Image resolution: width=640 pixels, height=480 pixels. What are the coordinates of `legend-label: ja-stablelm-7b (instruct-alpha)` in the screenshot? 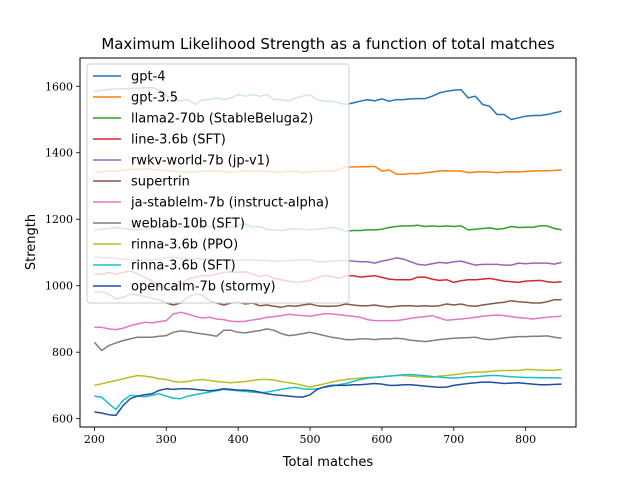 It's located at (229, 203).